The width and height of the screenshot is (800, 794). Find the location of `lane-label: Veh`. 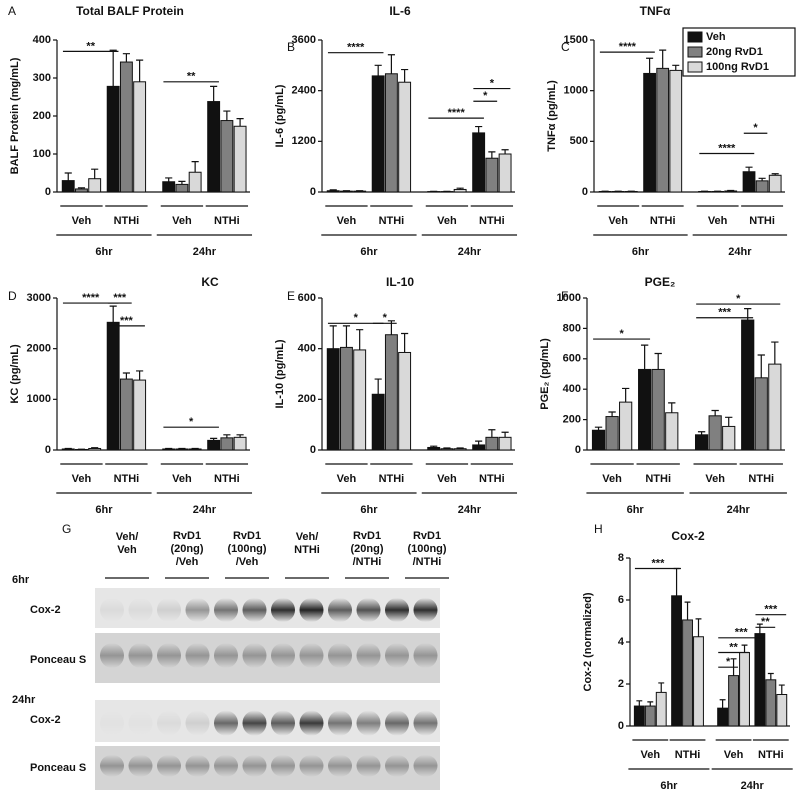

lane-label: Veh is located at coordinates (127, 550).